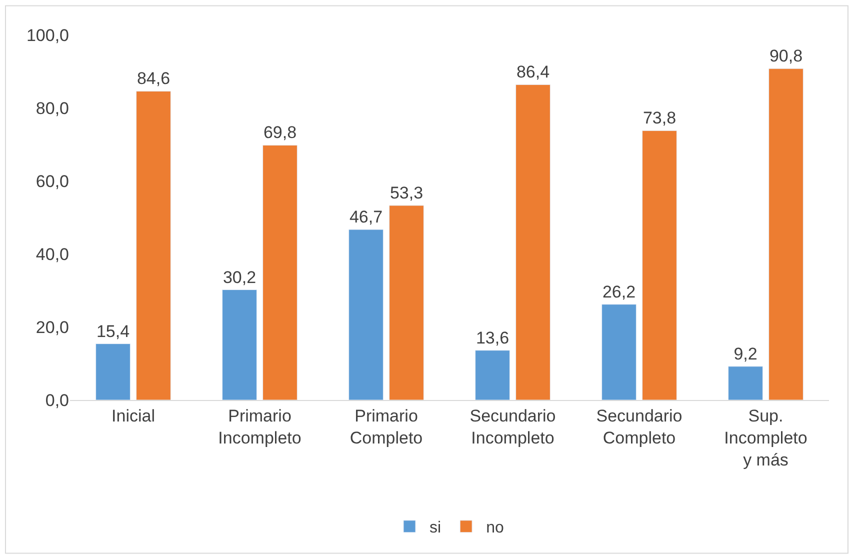  I want to click on y-tick-label: 0,0, so click(57, 400).